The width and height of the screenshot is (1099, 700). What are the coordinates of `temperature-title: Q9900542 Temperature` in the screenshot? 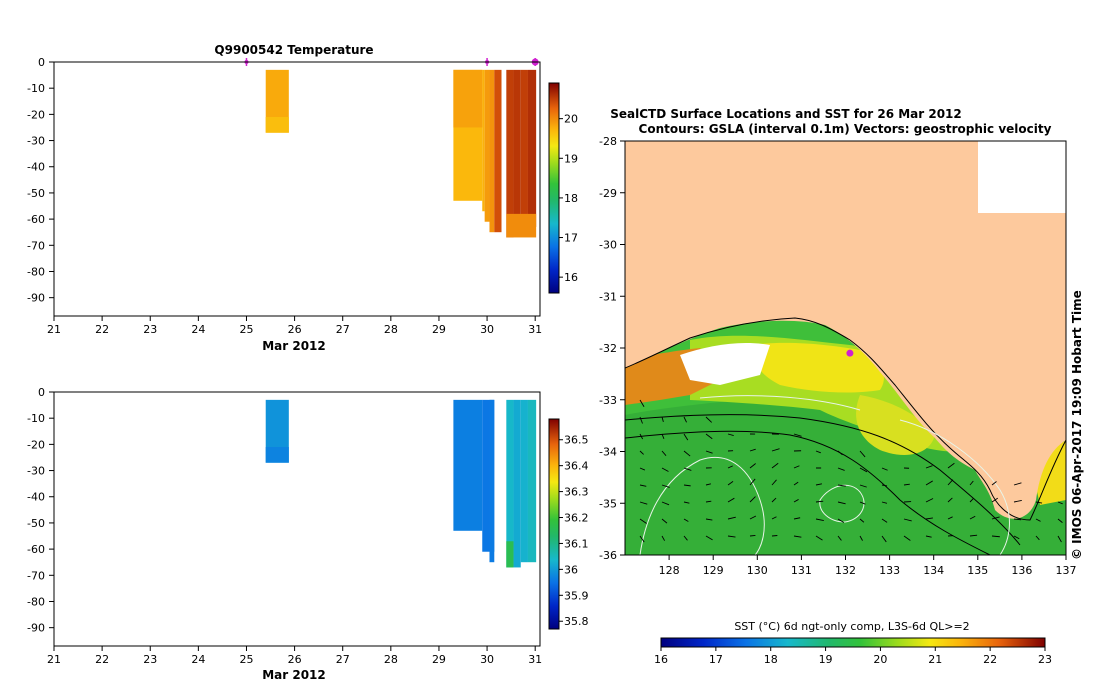 It's located at (293, 50).